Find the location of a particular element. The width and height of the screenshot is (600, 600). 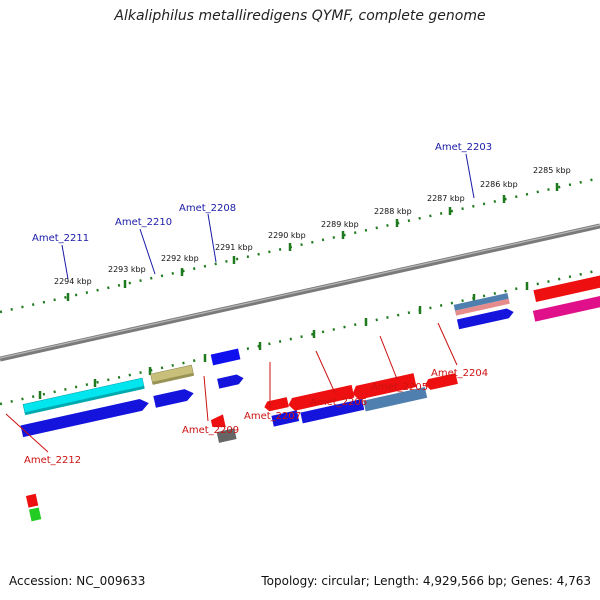

gene-label-amet-2208: Amet_2208 is located at coordinates (207, 208).